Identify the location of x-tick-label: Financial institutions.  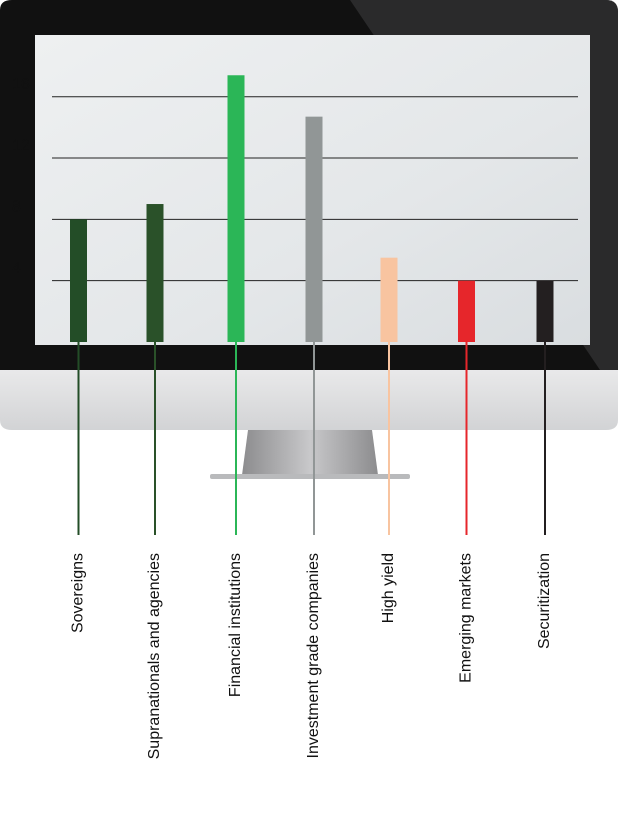
(235, 625).